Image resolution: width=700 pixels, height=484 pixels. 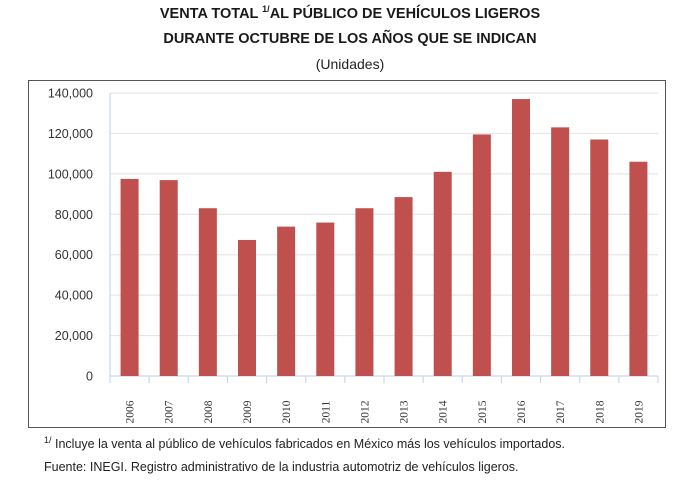 I want to click on y-tick-label: 80,000, so click(x=74, y=215).